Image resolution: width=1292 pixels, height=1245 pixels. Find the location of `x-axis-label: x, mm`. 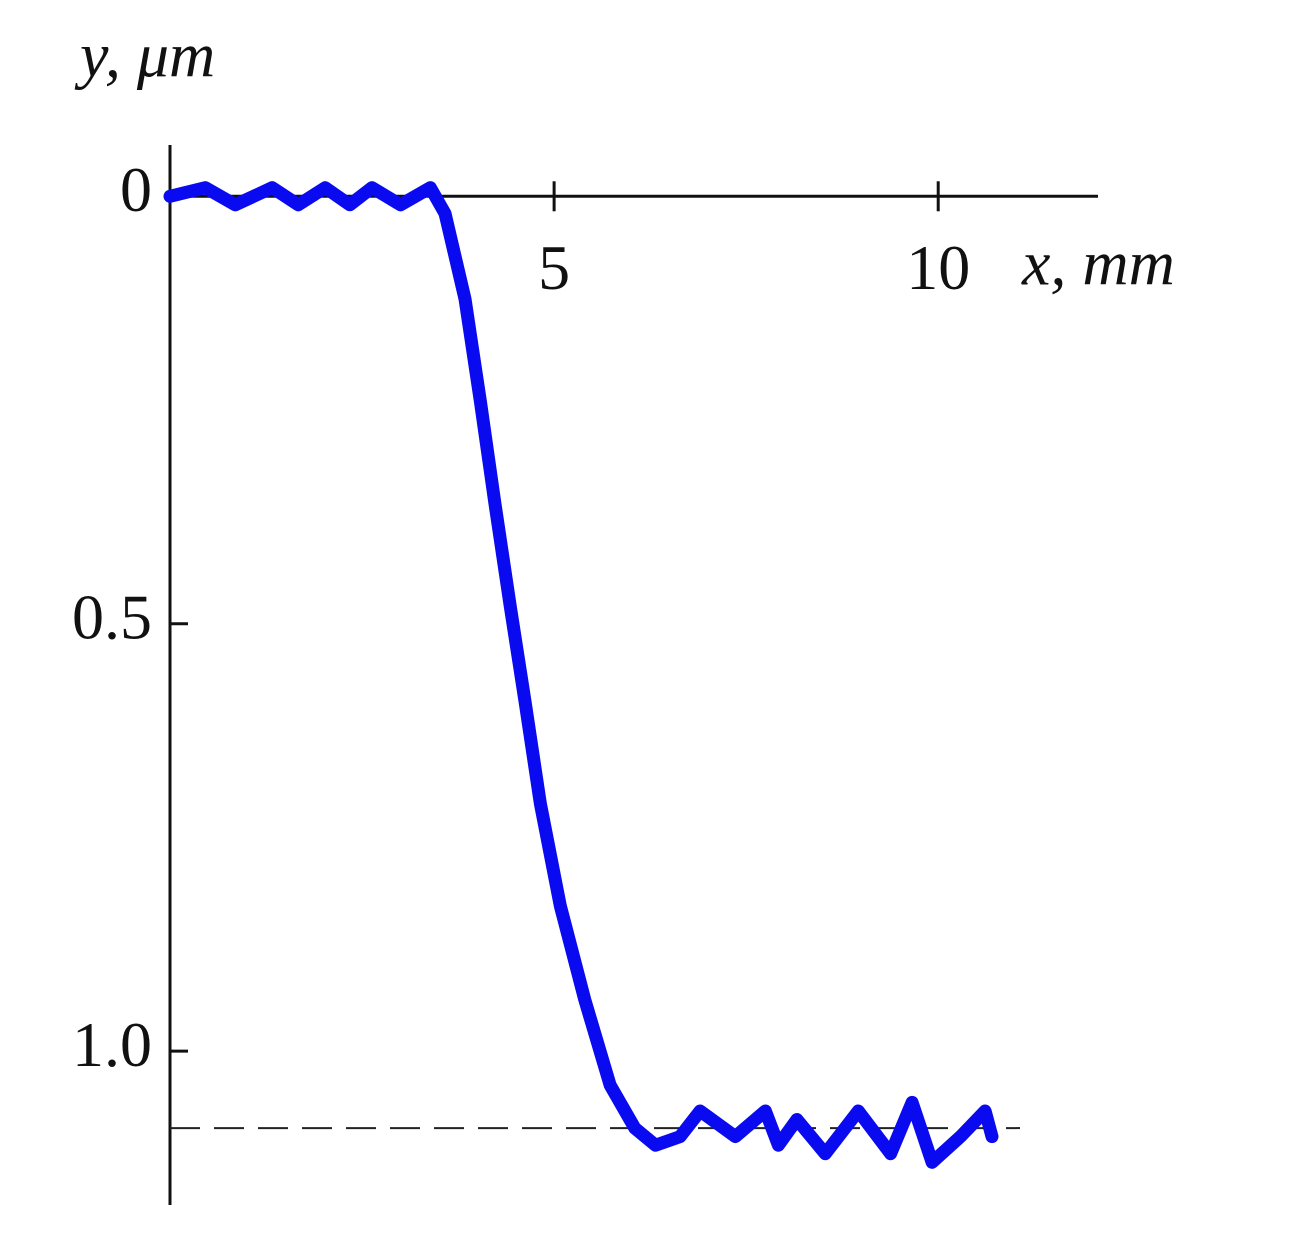

x-axis-label: x, mm is located at coordinates (1098, 263).